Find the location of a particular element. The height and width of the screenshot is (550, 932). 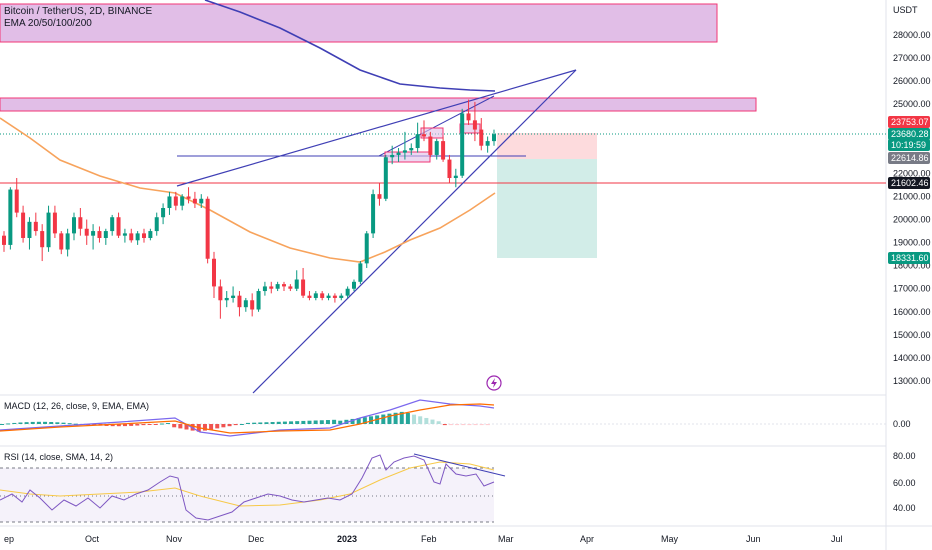

rsi-sma-line is located at coordinates (247, 484).